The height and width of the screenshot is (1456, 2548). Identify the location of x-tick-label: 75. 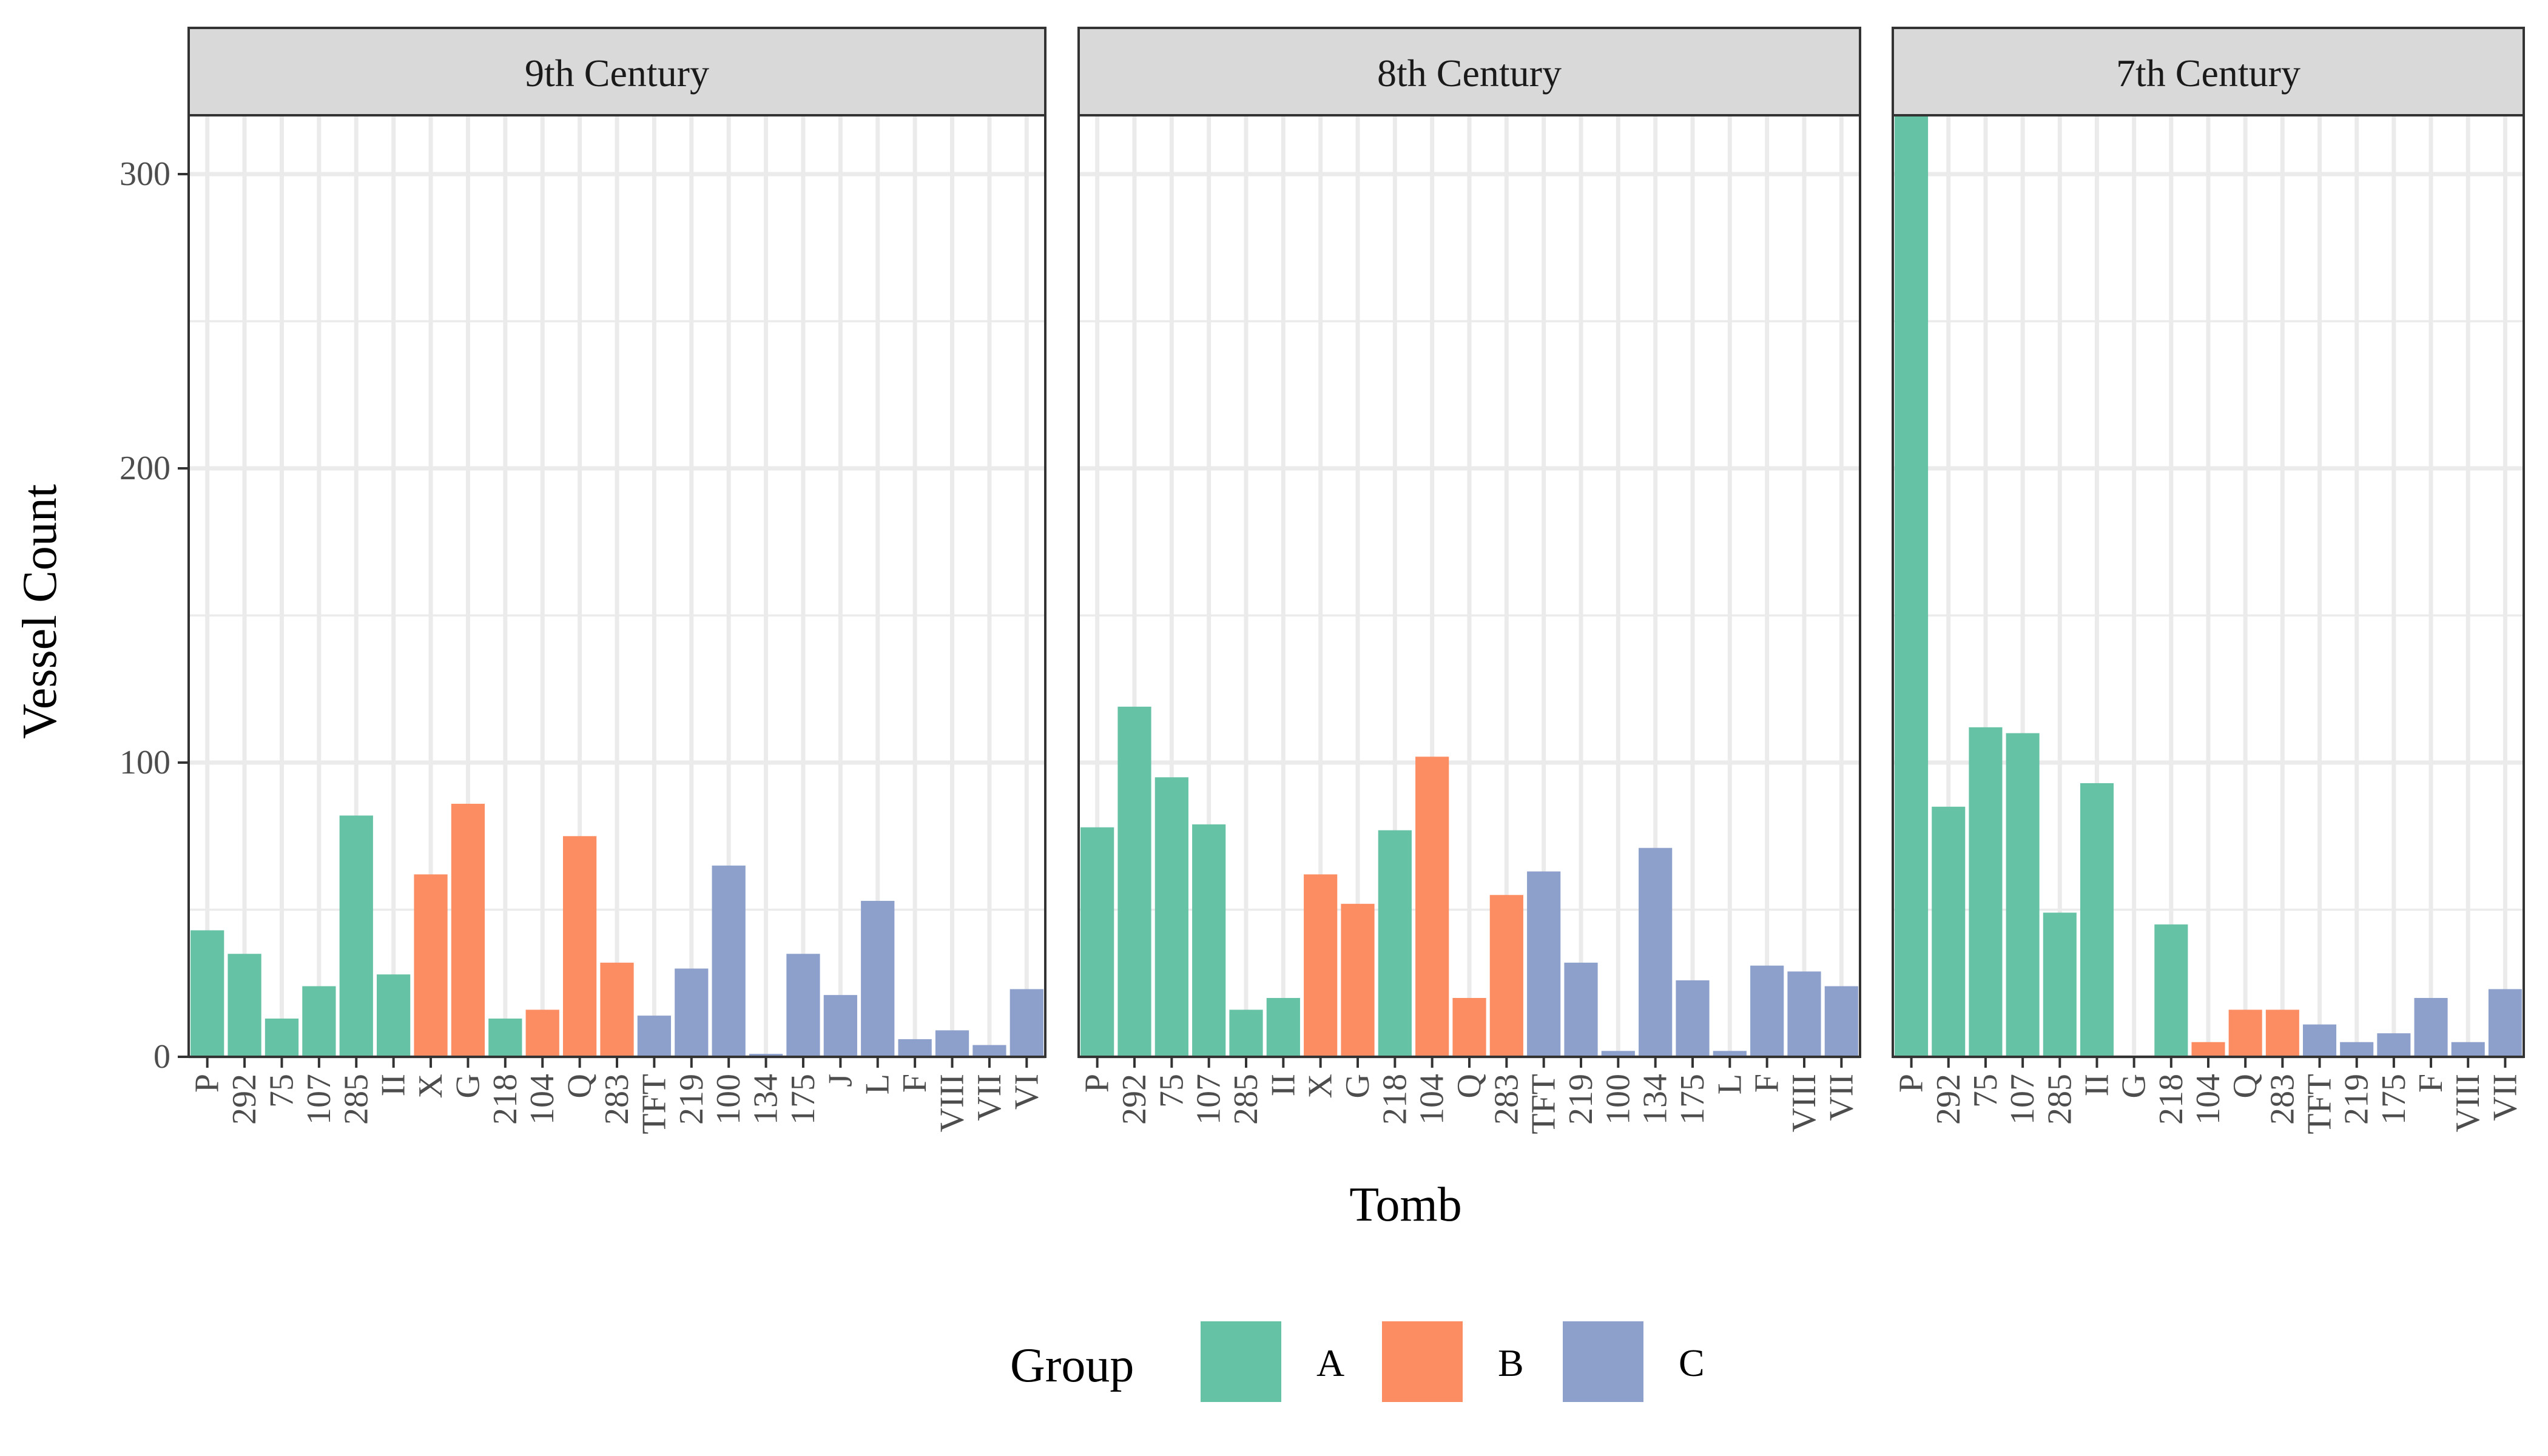
(281, 1091).